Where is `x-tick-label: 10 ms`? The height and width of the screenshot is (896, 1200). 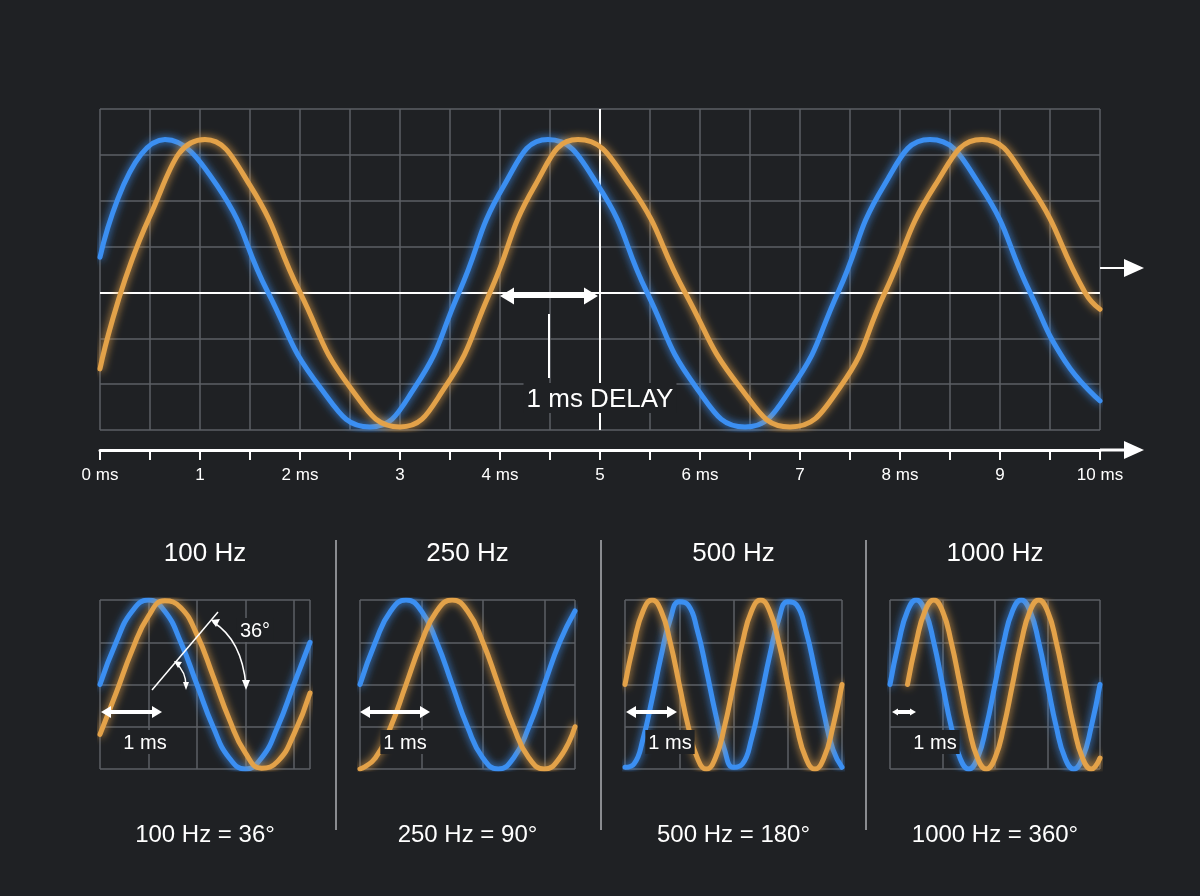 x-tick-label: 10 ms is located at coordinates (1100, 474).